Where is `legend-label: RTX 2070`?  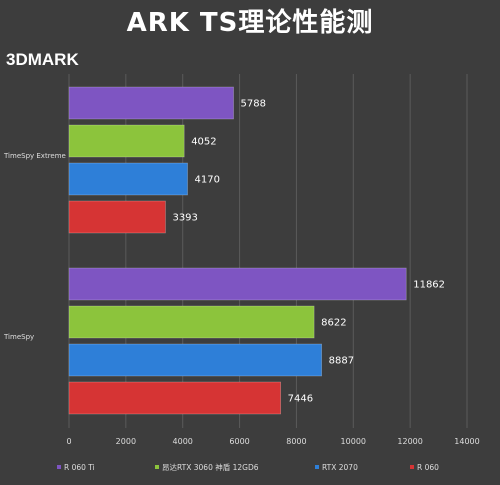
legend-label: RTX 2070 is located at coordinates (340, 467).